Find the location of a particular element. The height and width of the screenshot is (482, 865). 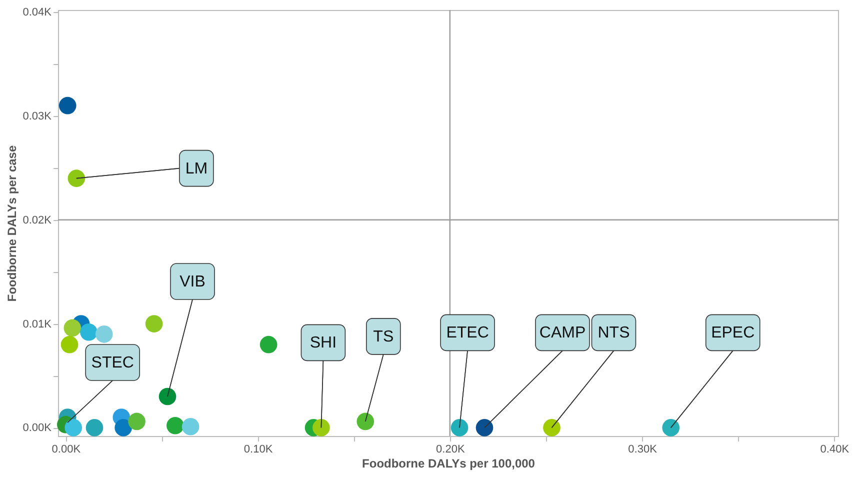

y-axis-title: Foodborne DALYs per case is located at coordinates (11, 223).